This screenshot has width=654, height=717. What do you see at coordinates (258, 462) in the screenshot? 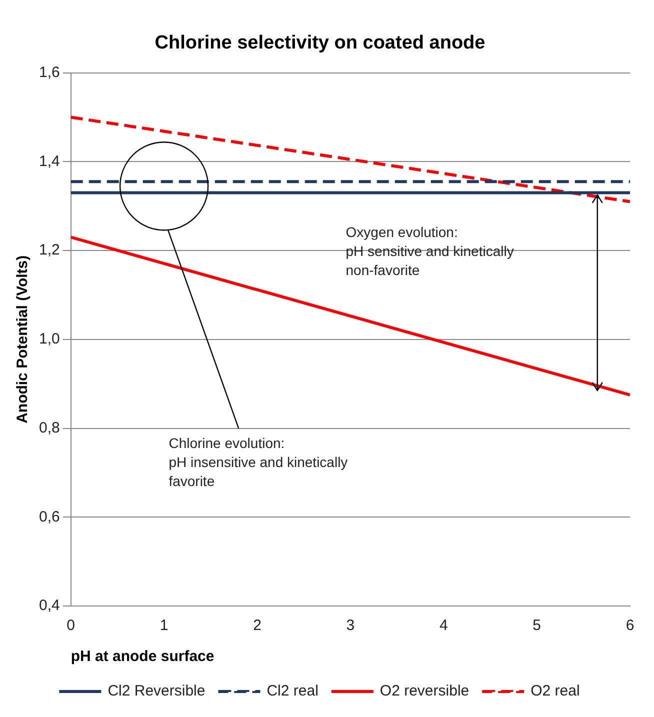
I see `annotation: Chlorine evolution: pH insensitive and kinetically favorite` at bounding box center [258, 462].